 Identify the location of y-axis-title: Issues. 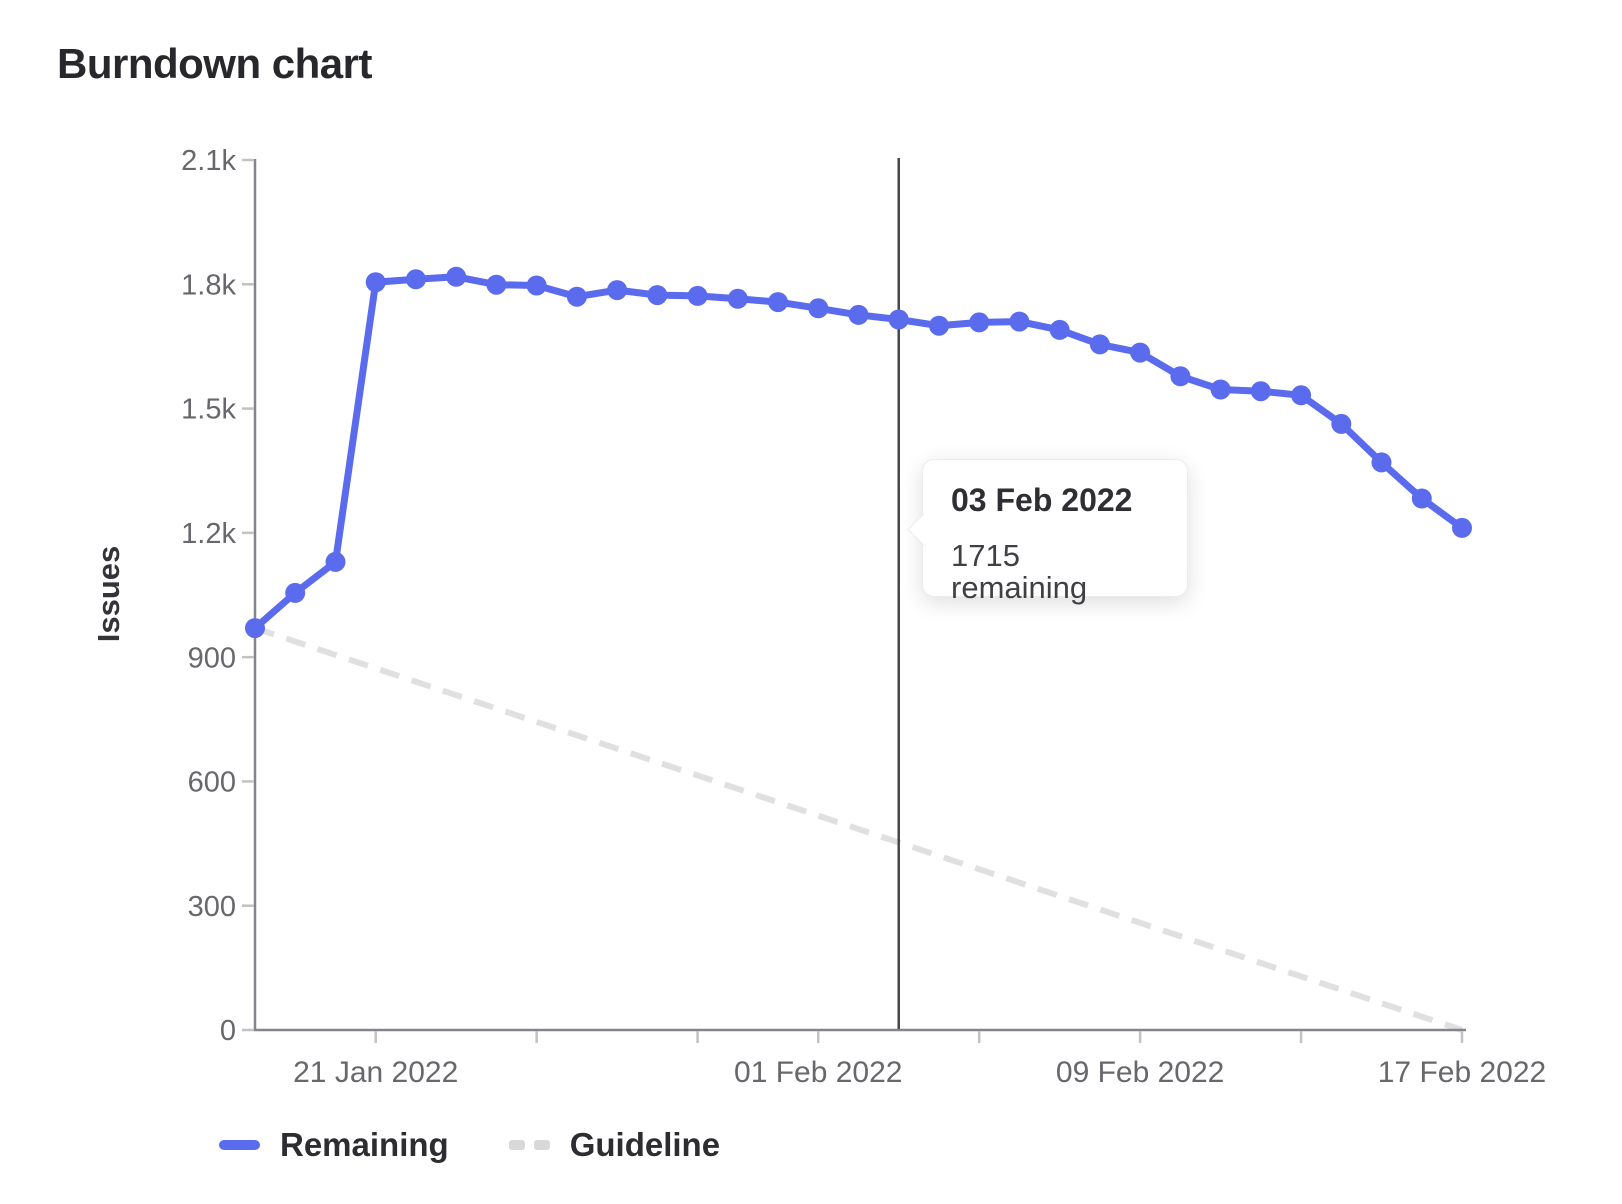
(108, 594).